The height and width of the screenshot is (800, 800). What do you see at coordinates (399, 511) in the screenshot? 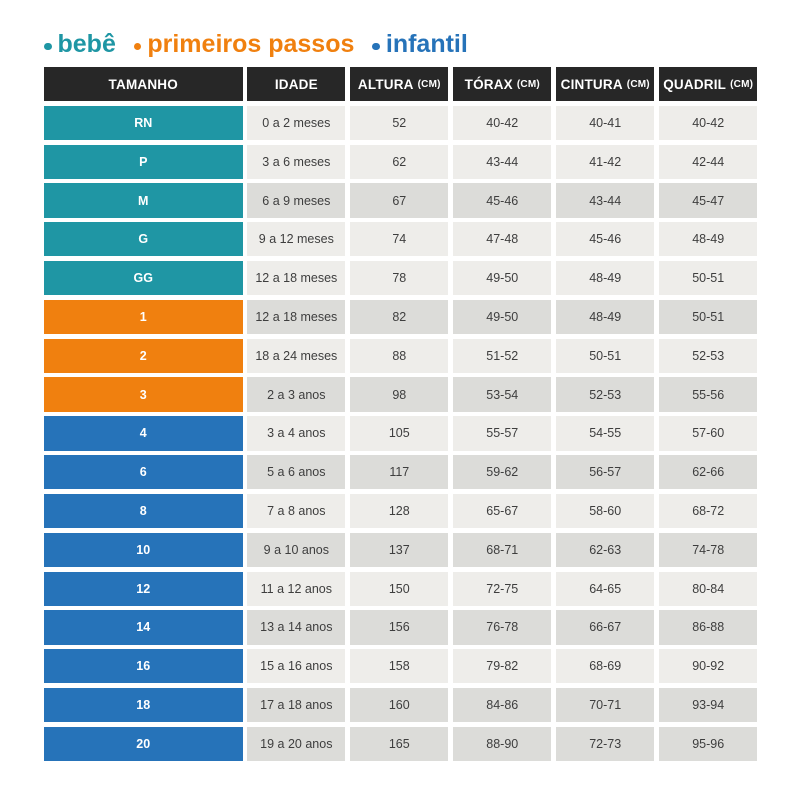
I see `cell-altura-row11: 128` at bounding box center [399, 511].